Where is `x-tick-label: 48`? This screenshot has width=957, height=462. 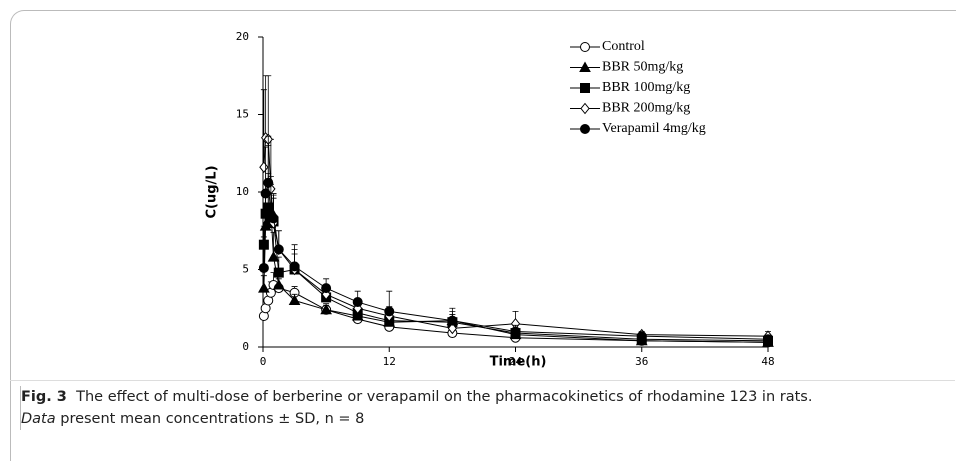 x-tick-label: 48 is located at coordinates (767, 361).